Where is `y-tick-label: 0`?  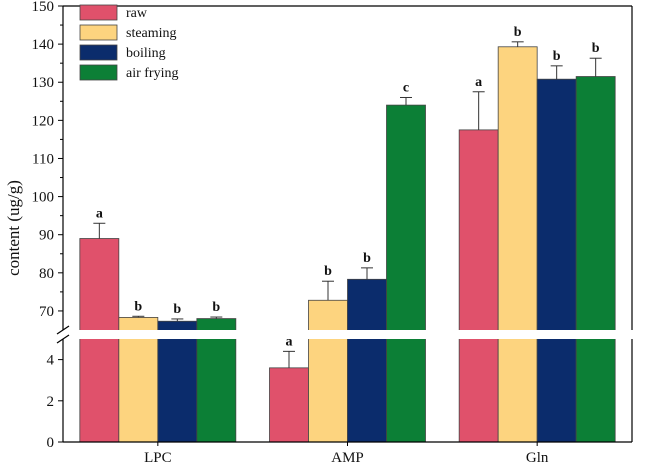 y-tick-label: 0 is located at coordinates (51, 443).